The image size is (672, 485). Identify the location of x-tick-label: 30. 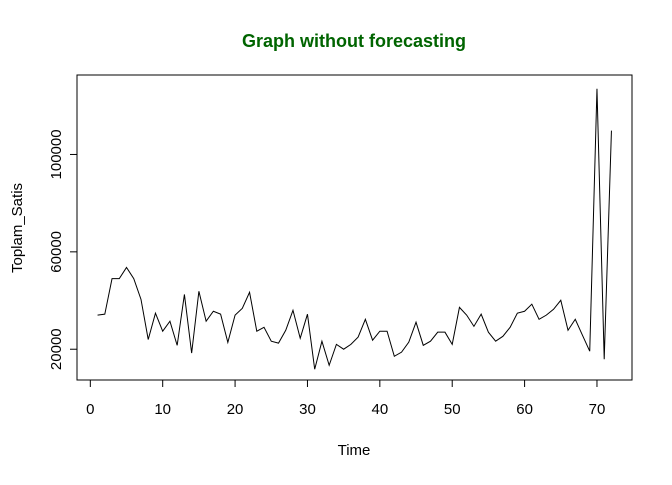
(307, 409).